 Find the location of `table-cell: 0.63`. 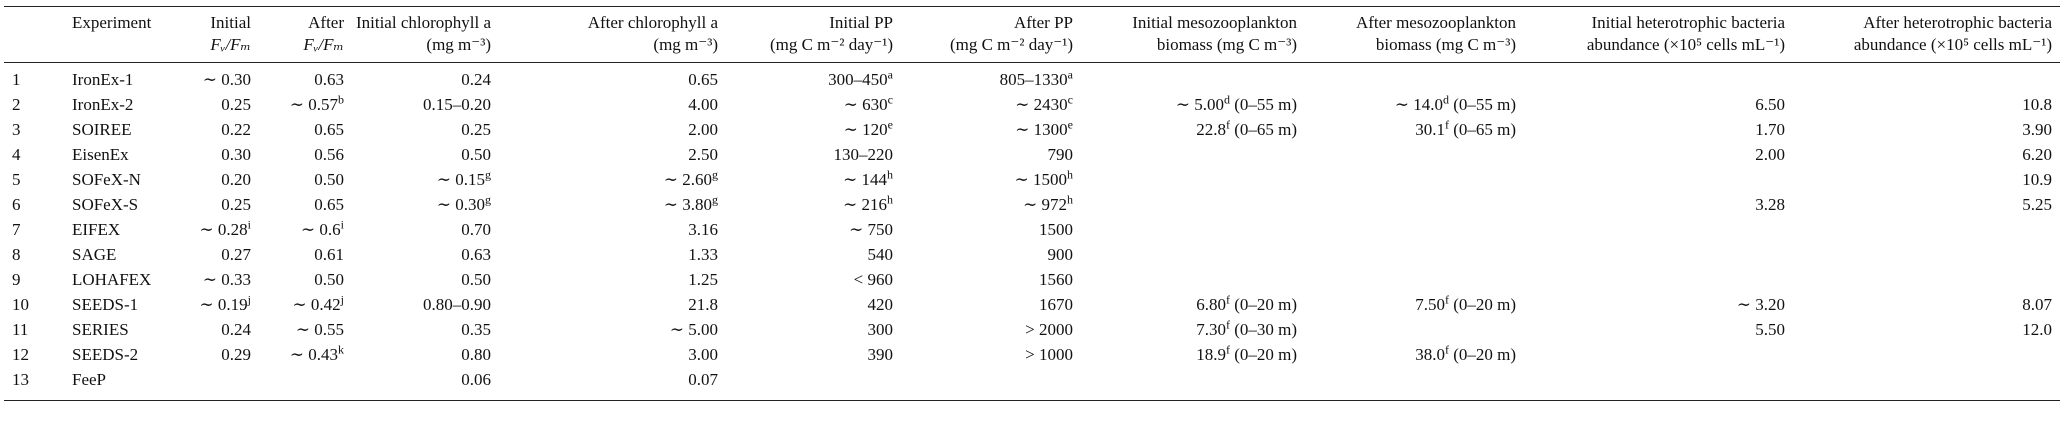

table-cell: 0.63 is located at coordinates (476, 254).